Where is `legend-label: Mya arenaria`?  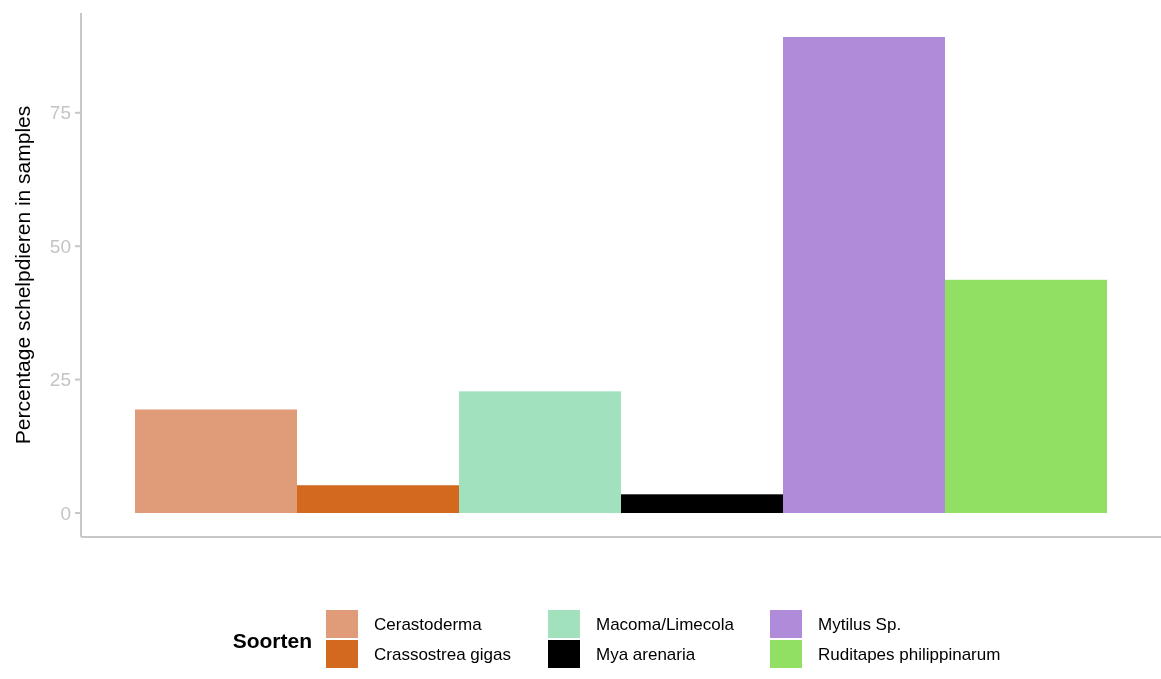 legend-label: Mya arenaria is located at coordinates (646, 654).